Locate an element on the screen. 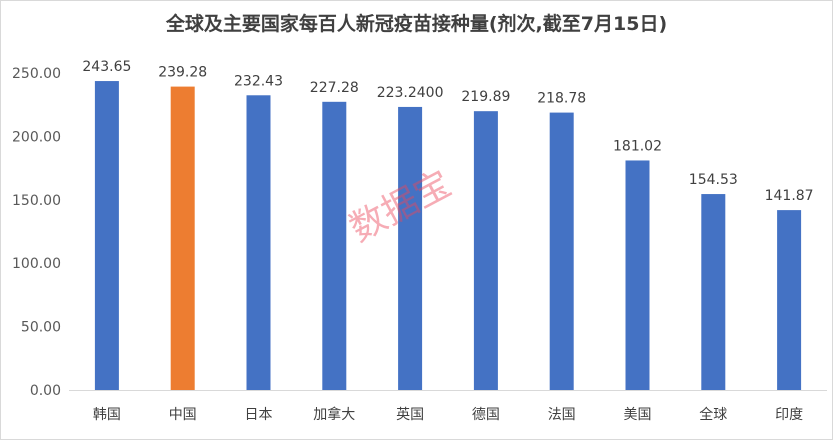 The image size is (833, 440). x-tick-label: 法国 is located at coordinates (562, 415).